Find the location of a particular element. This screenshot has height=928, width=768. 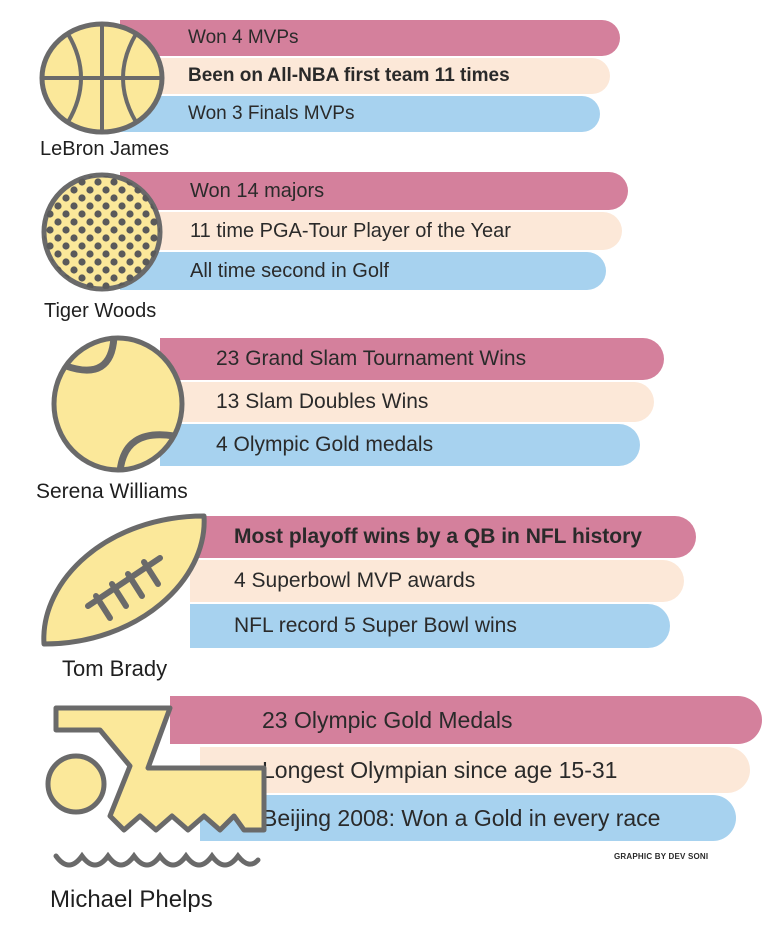

fact-text: NFL record 5 Super Bowl wins is located at coordinates (375, 625).